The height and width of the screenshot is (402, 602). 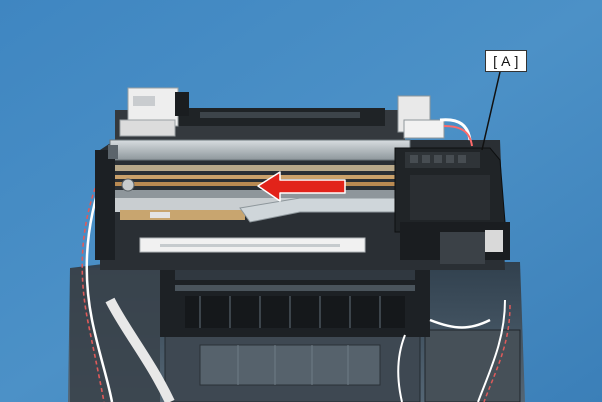 What do you see at coordinates (435, 121) in the screenshot?
I see `right-white-unit` at bounding box center [435, 121].